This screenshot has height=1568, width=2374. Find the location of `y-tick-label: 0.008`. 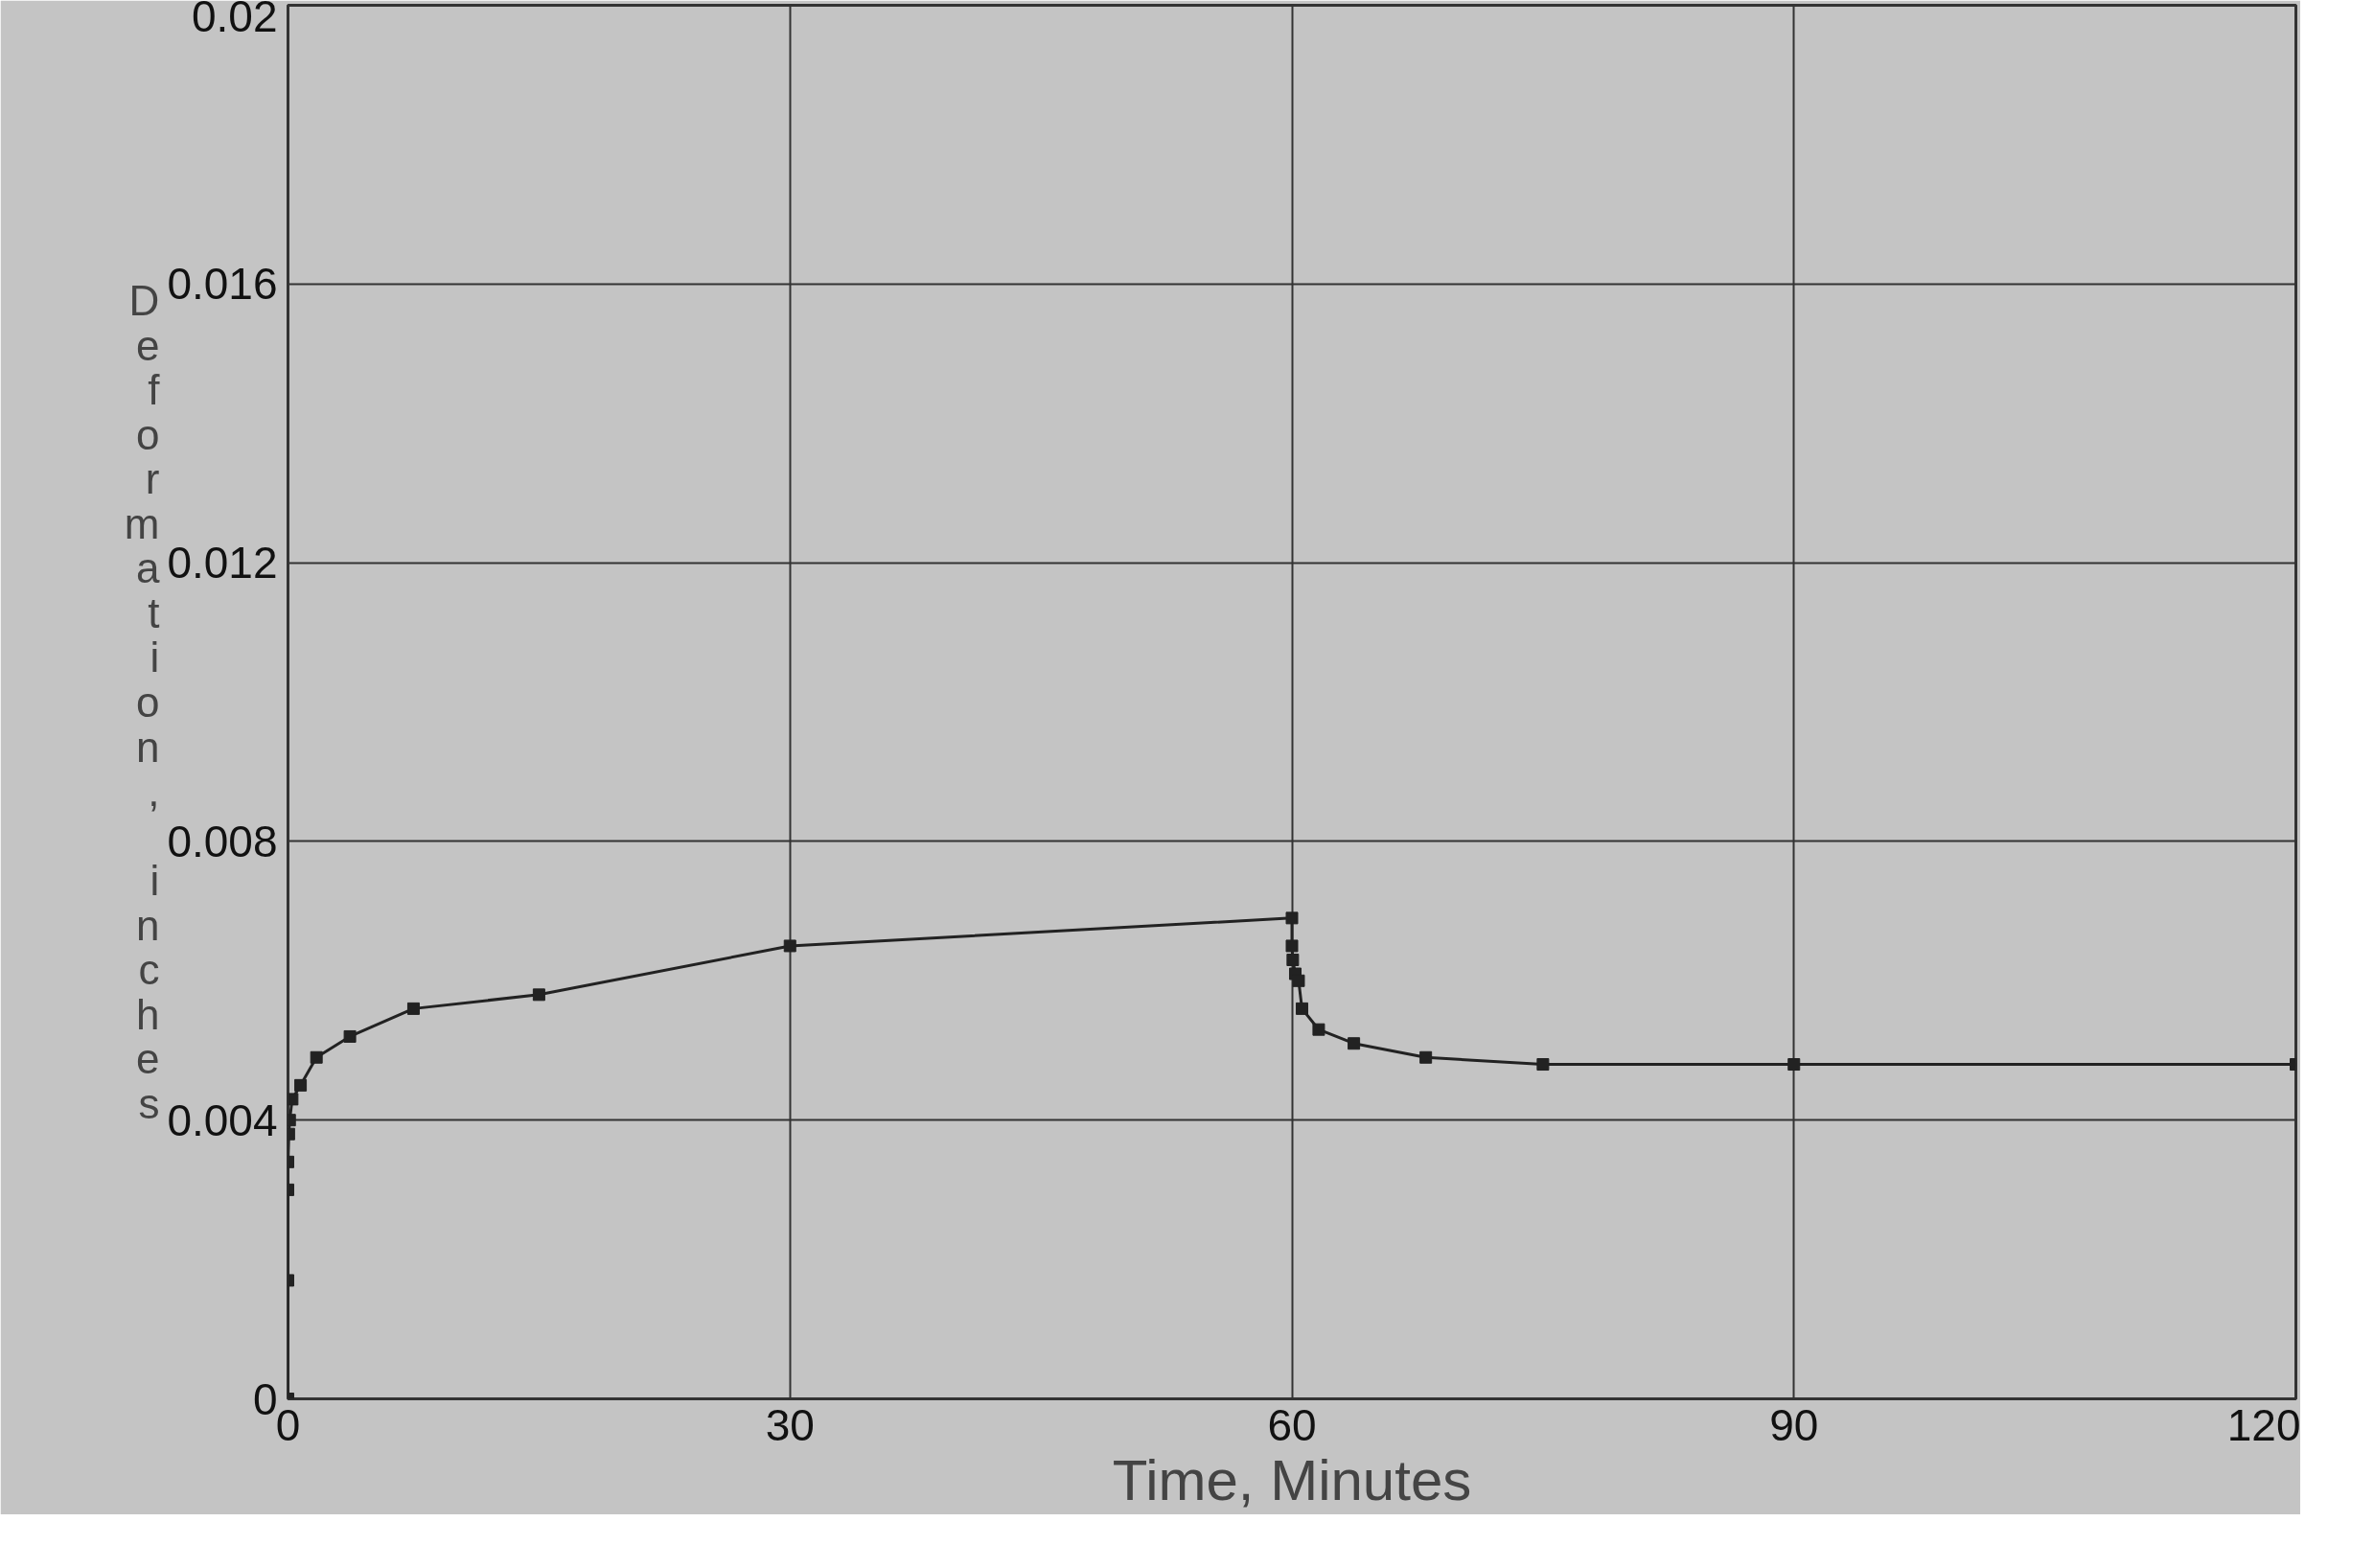

y-tick-label: 0.008 is located at coordinates (222, 841).